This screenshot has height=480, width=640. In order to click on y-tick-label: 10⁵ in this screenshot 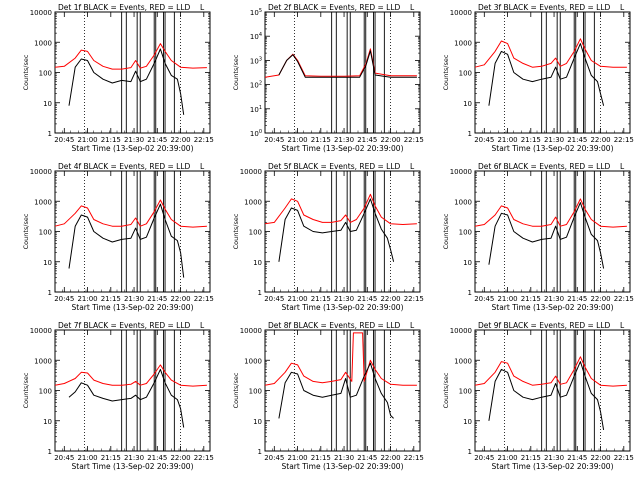, I will do `click(256, 12)`.